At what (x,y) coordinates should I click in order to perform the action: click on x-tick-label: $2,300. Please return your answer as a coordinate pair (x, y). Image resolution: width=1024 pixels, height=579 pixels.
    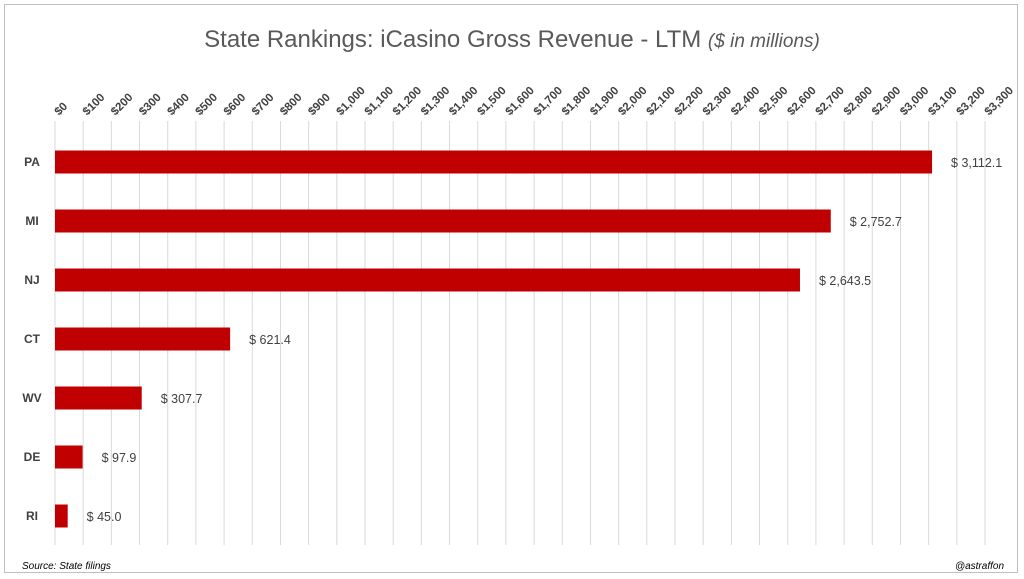
    Looking at the image, I should click on (717, 101).